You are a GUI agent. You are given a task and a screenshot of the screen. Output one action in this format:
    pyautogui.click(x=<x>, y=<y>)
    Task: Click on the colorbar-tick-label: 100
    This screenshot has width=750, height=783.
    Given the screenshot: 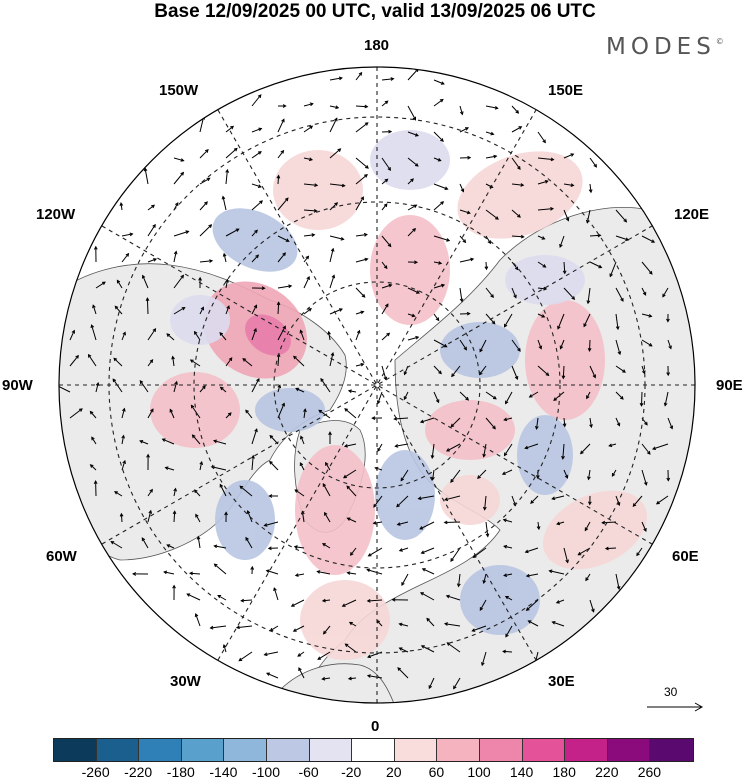 What is the action you would take?
    pyautogui.click(x=479, y=772)
    